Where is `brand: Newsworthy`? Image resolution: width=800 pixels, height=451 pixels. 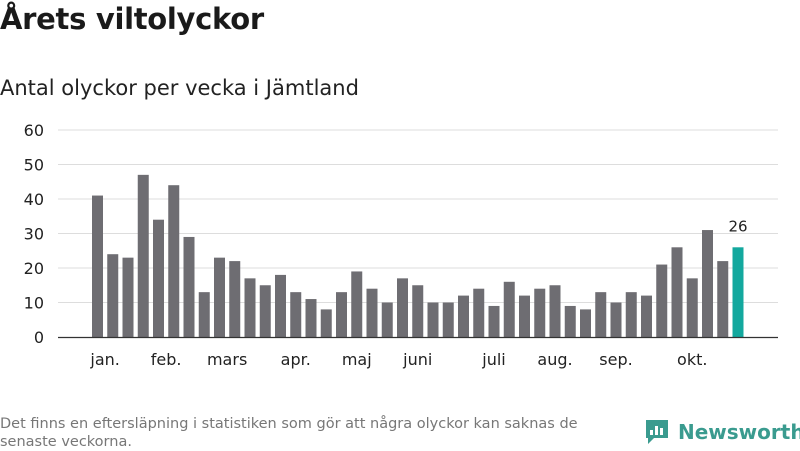 brand: Newsworthy is located at coordinates (722, 432).